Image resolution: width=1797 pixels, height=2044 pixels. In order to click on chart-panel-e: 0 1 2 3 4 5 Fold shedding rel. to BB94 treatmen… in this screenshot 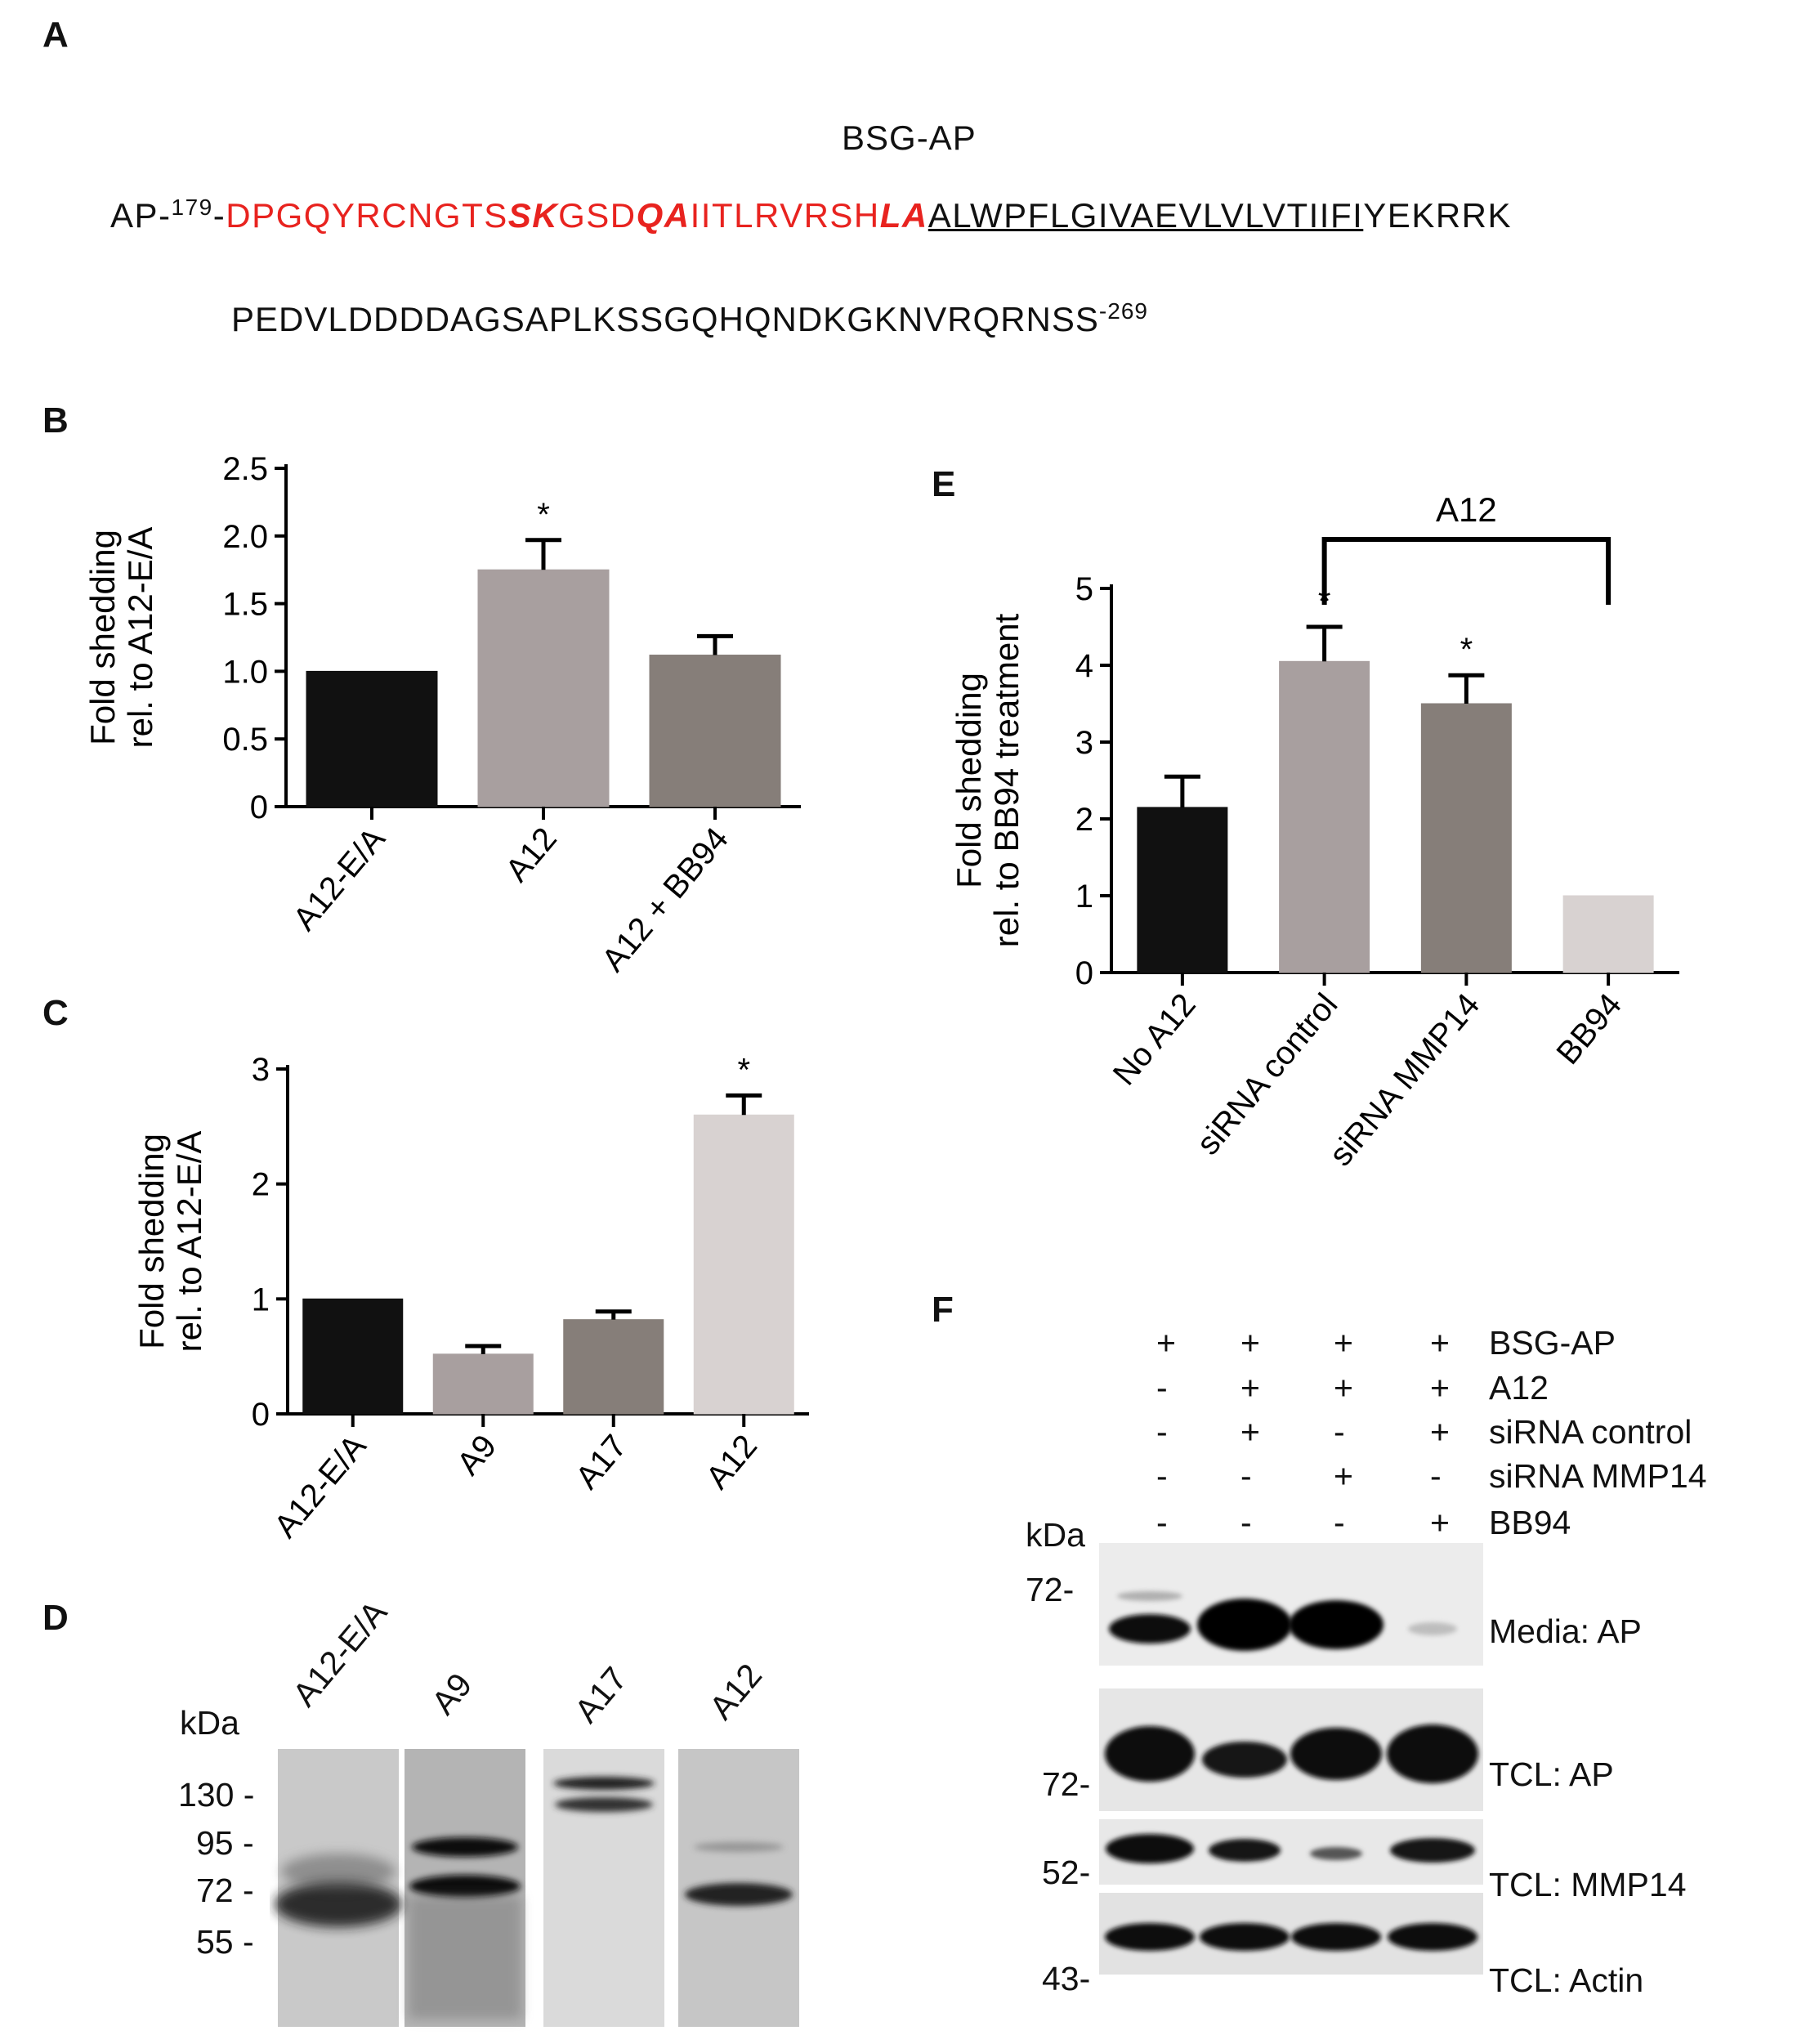, I will do `click(1314, 832)`.